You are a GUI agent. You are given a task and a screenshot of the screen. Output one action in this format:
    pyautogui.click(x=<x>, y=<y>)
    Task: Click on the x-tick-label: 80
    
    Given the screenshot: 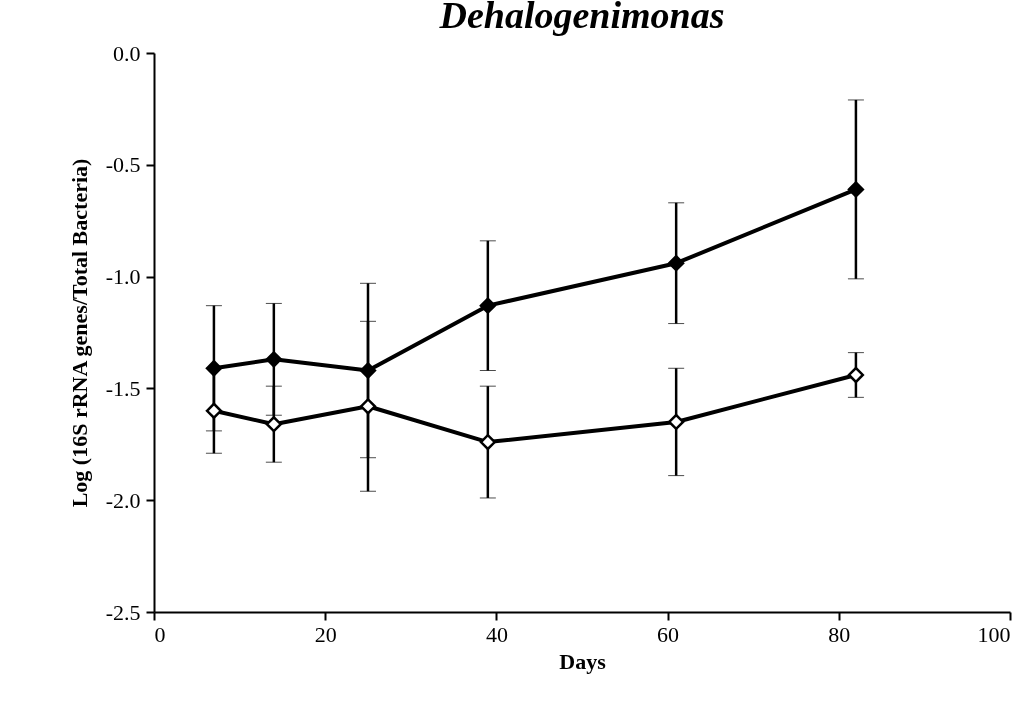 What is the action you would take?
    pyautogui.click(x=839, y=634)
    